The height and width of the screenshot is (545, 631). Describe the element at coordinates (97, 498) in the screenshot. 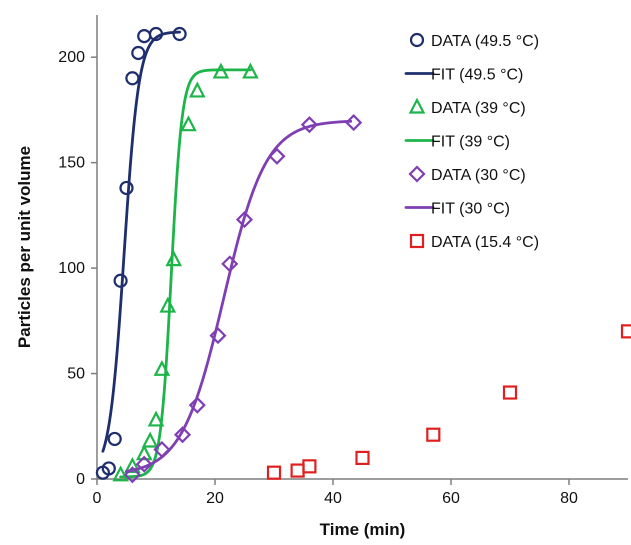

I see `x-tick-label: 0` at that location.